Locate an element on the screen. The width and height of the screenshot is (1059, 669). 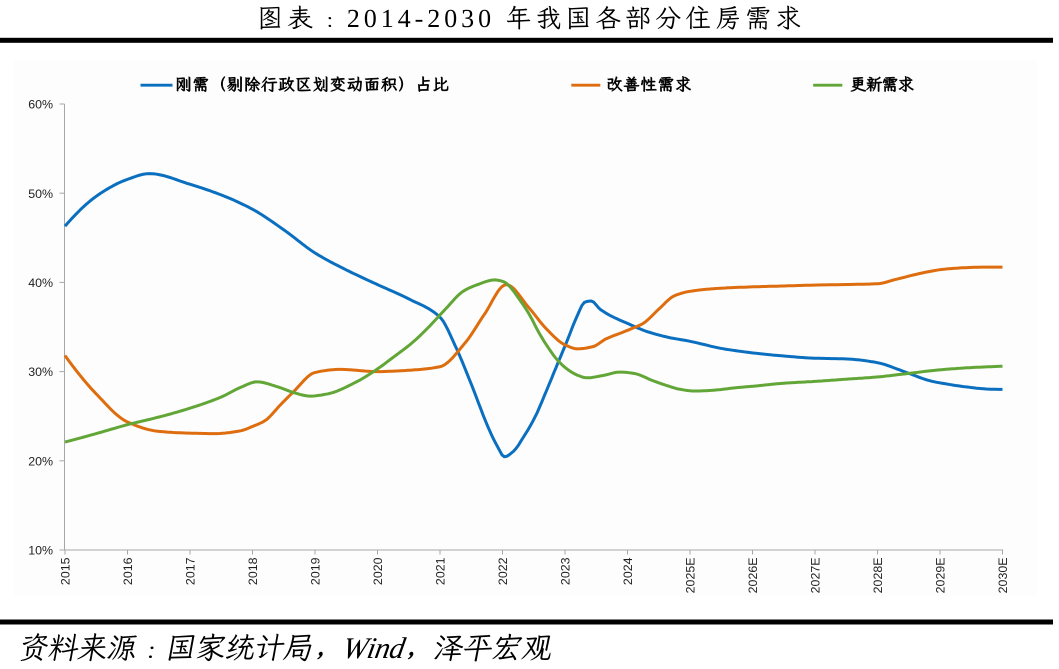
svg-text: 20% is located at coordinates (40, 461).